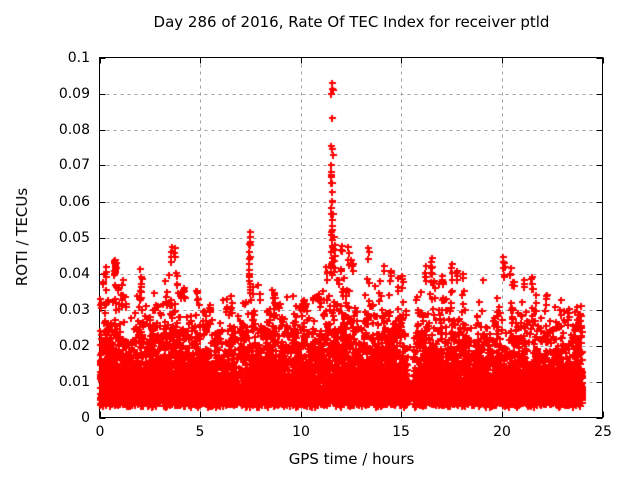  Describe the element at coordinates (301, 432) in the screenshot. I see `x-tick-label: 10` at that location.